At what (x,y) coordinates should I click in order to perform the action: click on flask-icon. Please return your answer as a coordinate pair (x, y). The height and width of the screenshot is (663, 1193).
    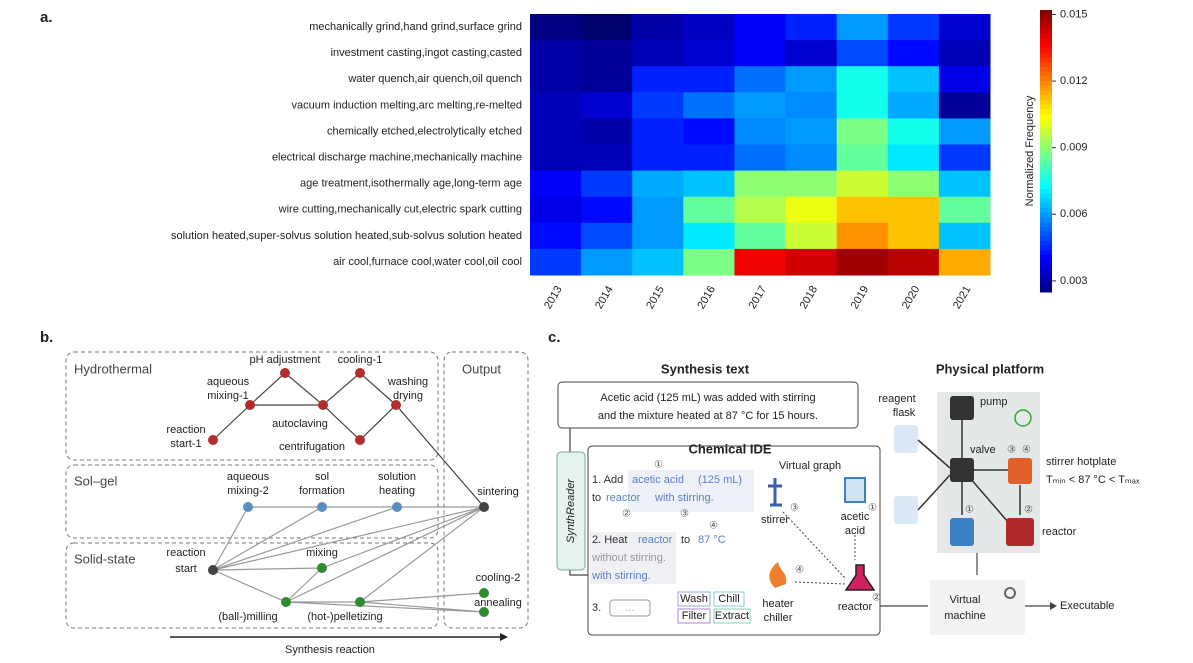
    Looking at the image, I should click on (906, 510).